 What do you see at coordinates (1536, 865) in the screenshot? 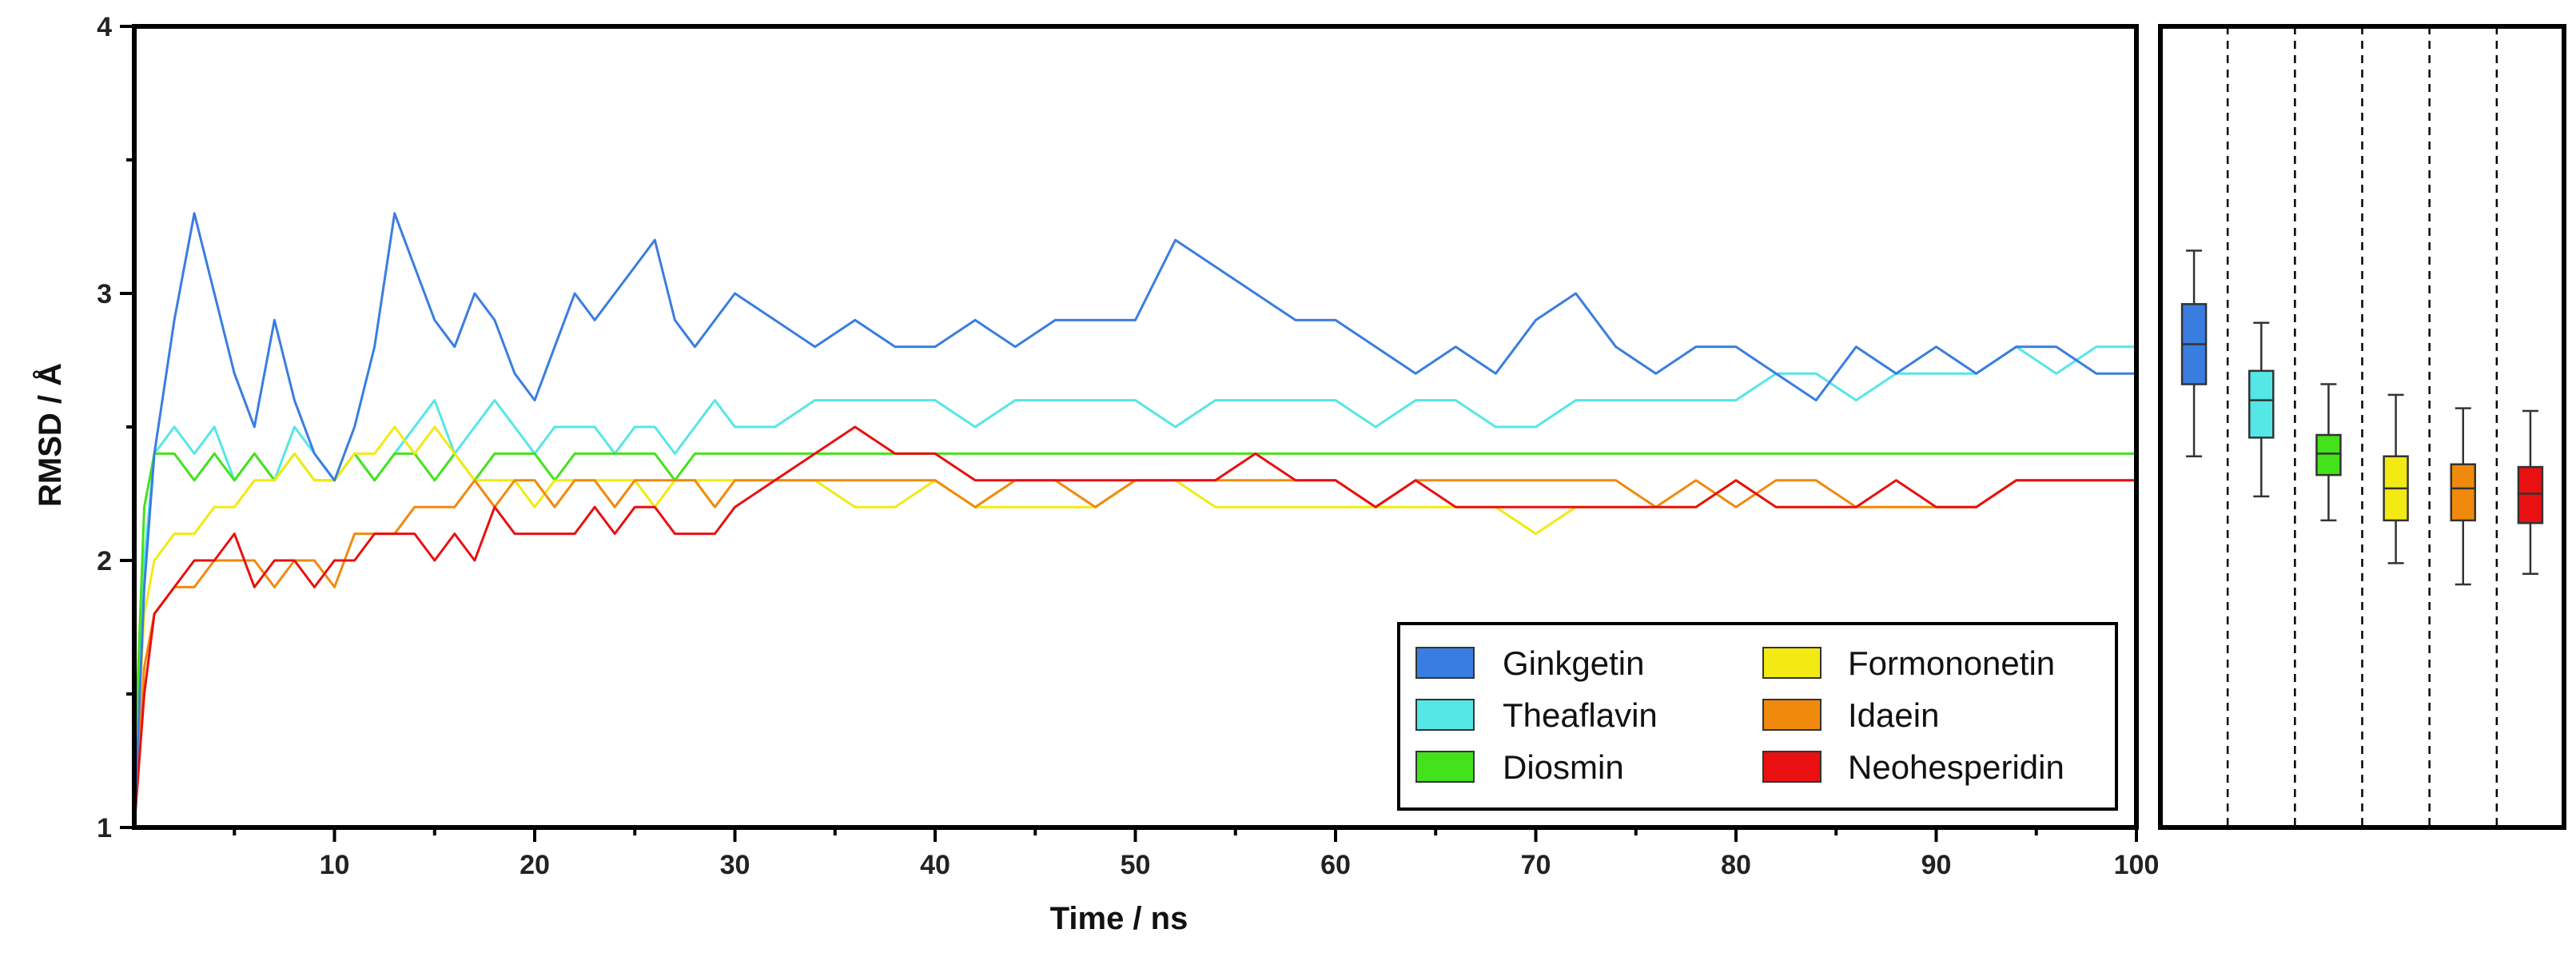
I see `x-tick-label: 70` at bounding box center [1536, 865].